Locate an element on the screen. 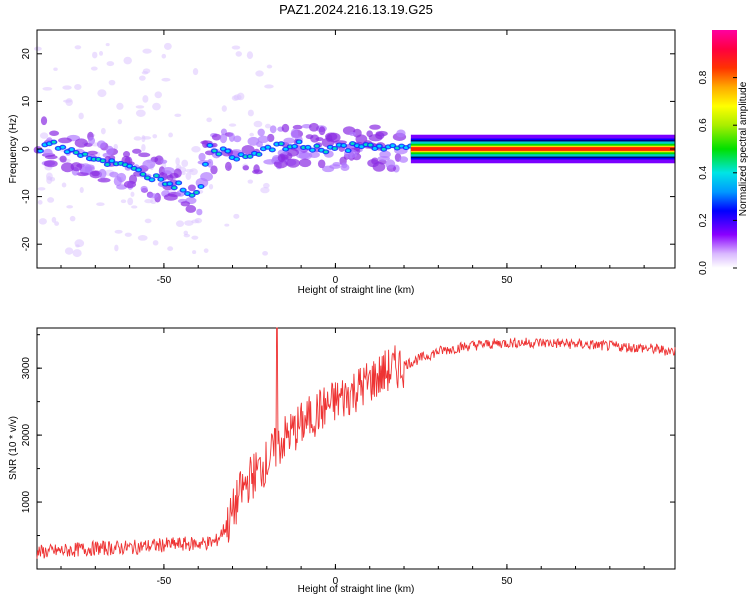 The width and height of the screenshot is (750, 600). colorbar-gradient is located at coordinates (724, 149).